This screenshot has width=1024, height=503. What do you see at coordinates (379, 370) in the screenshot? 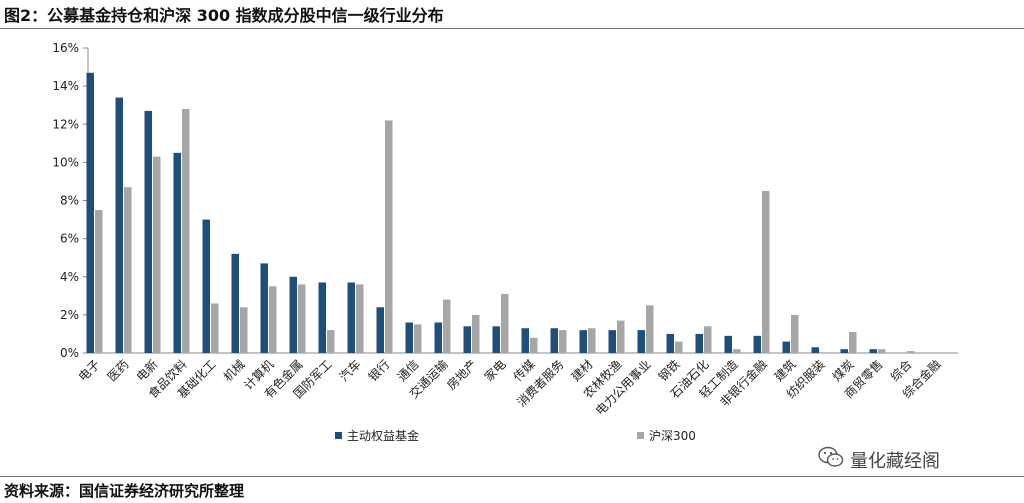
I see `x-tick-label: 银行` at bounding box center [379, 370].